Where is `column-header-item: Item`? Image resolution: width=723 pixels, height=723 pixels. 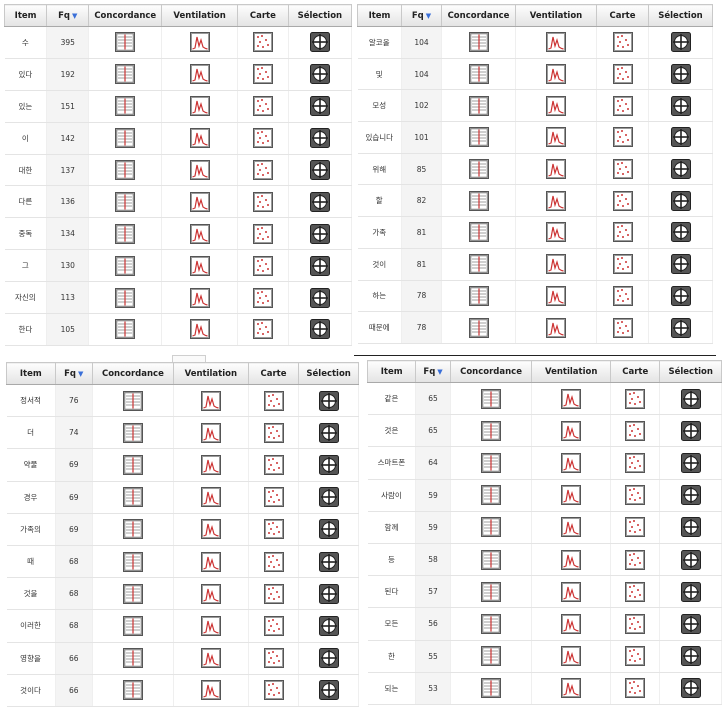 column-header-item: Item is located at coordinates (31, 373).